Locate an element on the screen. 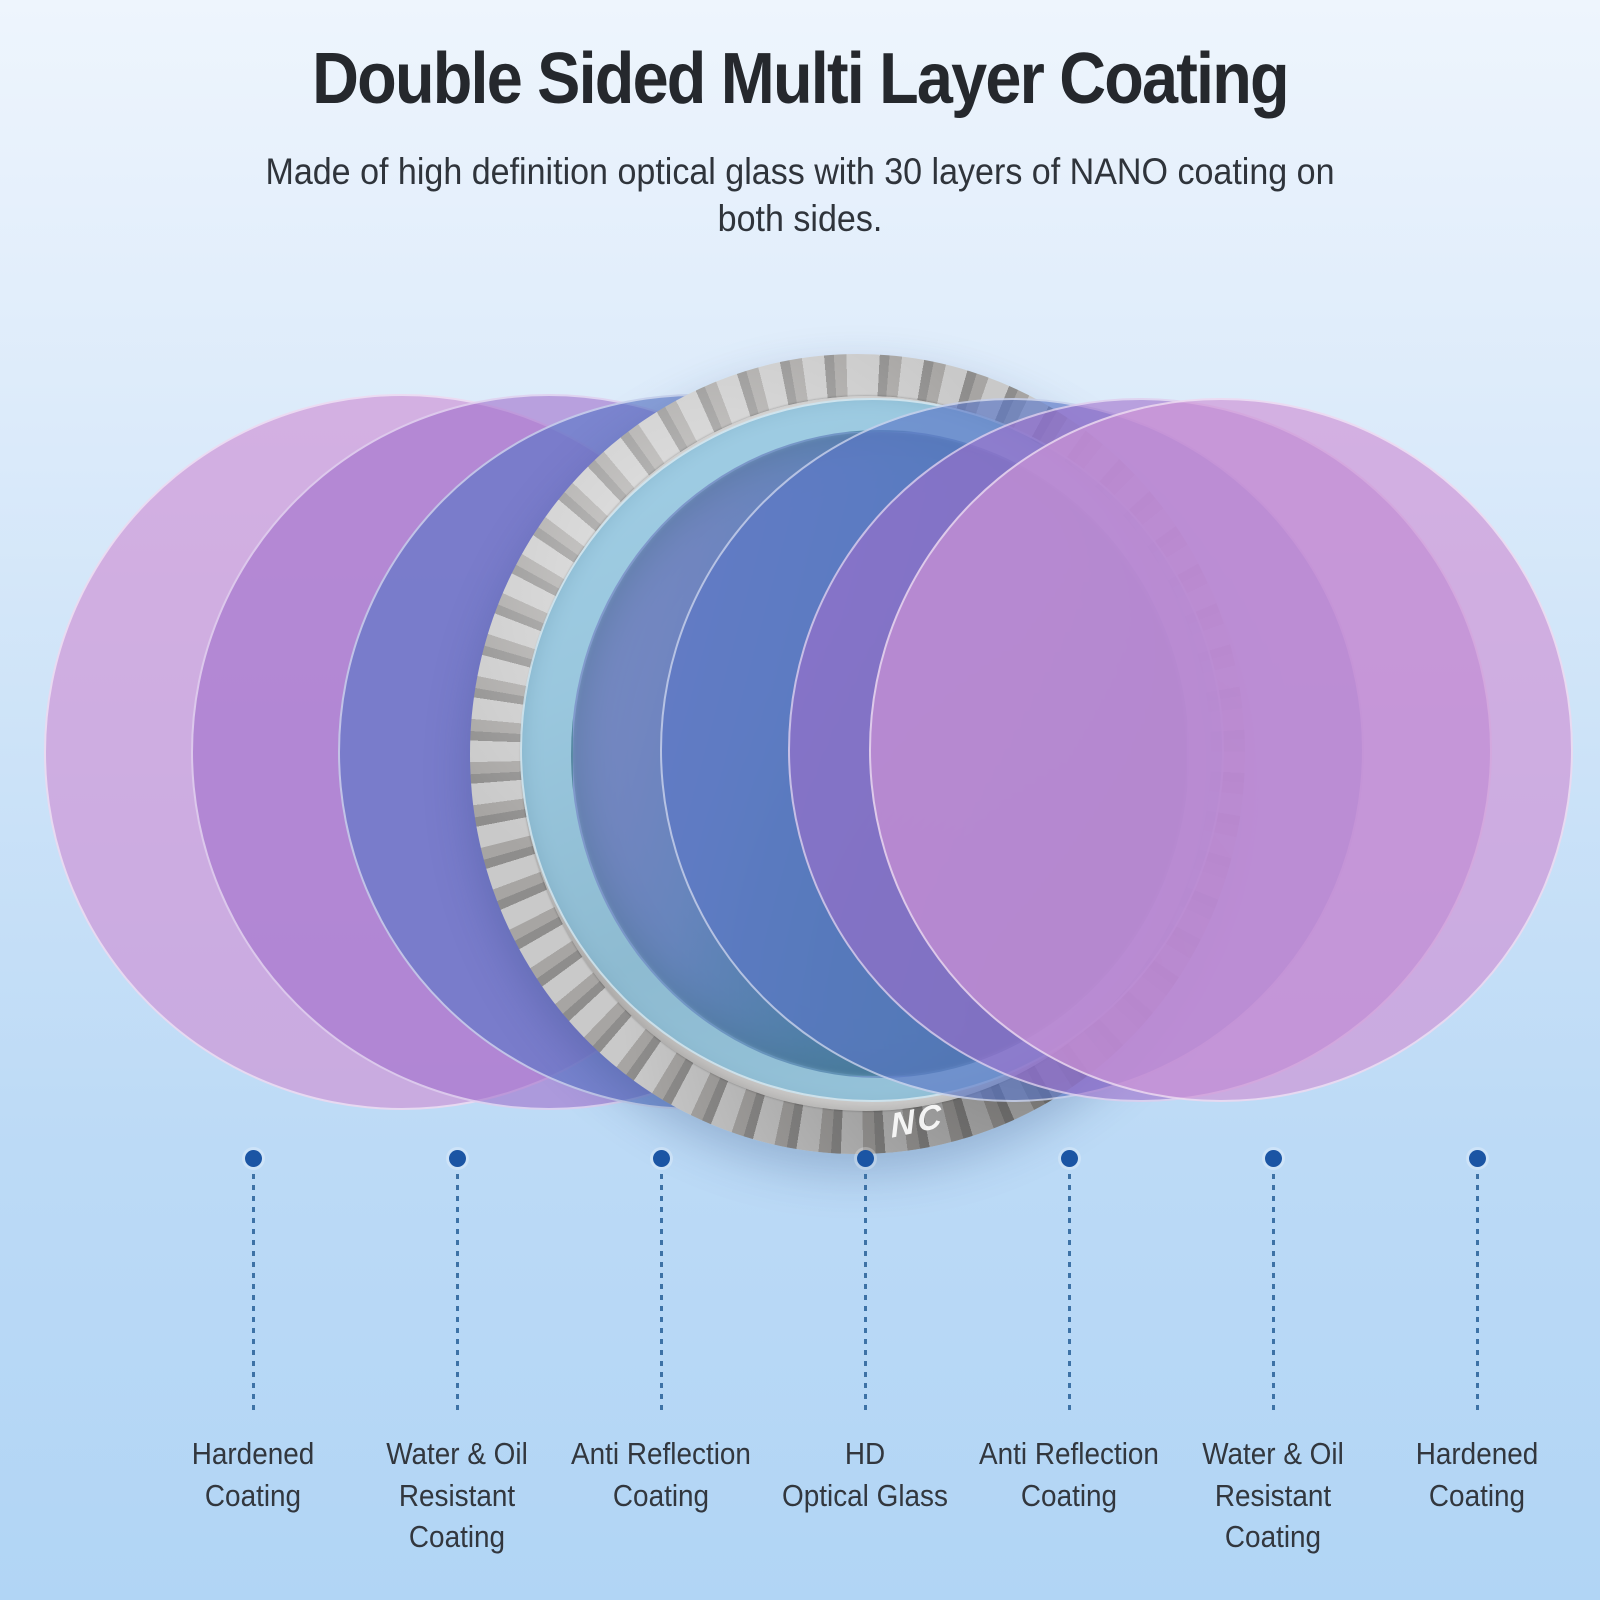 This screenshot has width=1600, height=1600. callout-hardened-coating-left: Hardened Coating is located at coordinates (253, 1354).